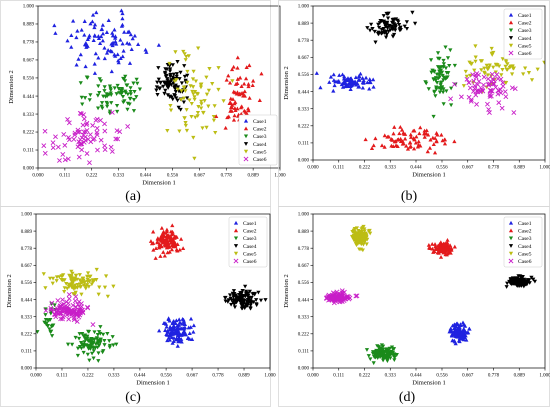  Describe the element at coordinates (511, 53) in the screenshot. I see `legend-marker-case6` at that location.